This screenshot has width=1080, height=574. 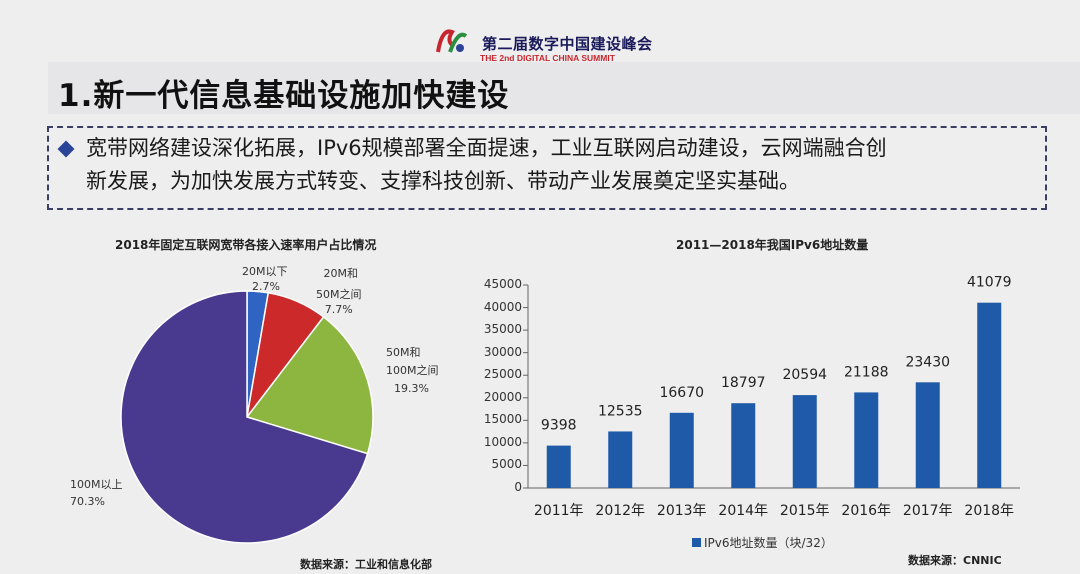 I want to click on pie-label-line: 7.7%, so click(x=338, y=309).